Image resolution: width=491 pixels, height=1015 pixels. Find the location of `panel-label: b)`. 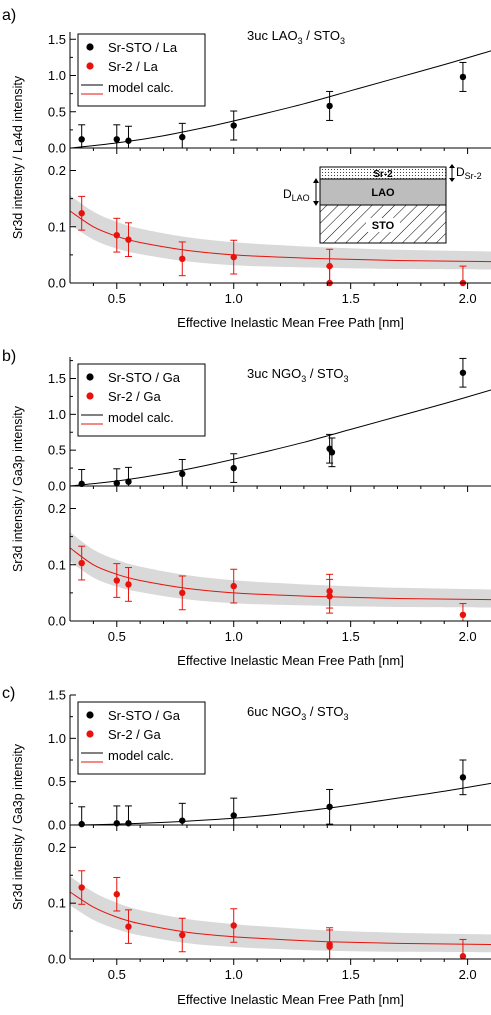

panel-label: b) is located at coordinates (9, 356).